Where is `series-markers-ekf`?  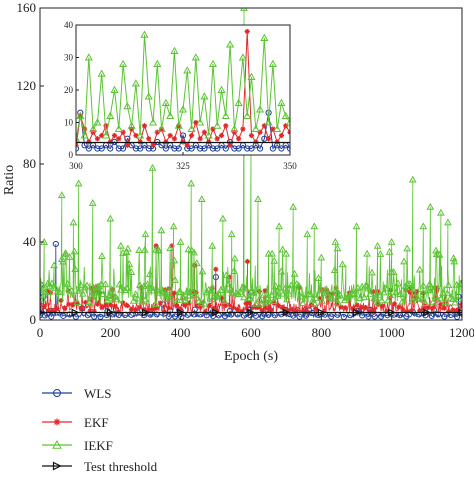 series-markers-ekf is located at coordinates (251, 279).